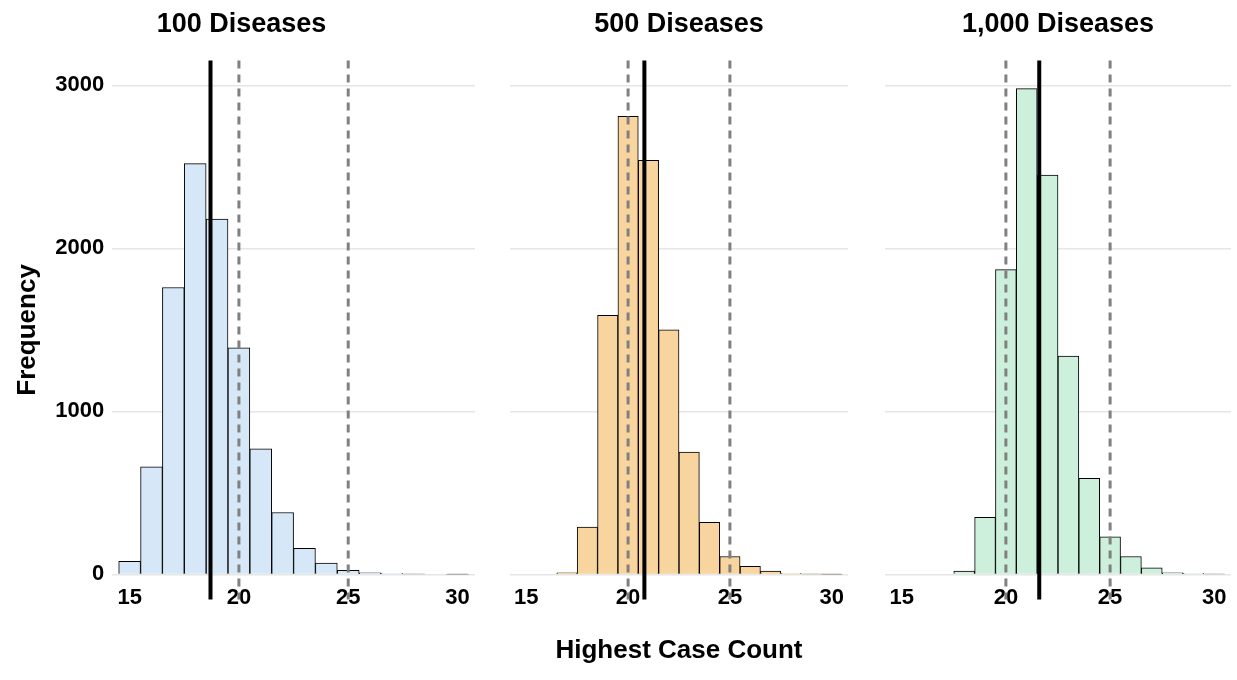 The image size is (1237, 680). I want to click on x-axis-title: Highest Case Count, so click(679, 648).